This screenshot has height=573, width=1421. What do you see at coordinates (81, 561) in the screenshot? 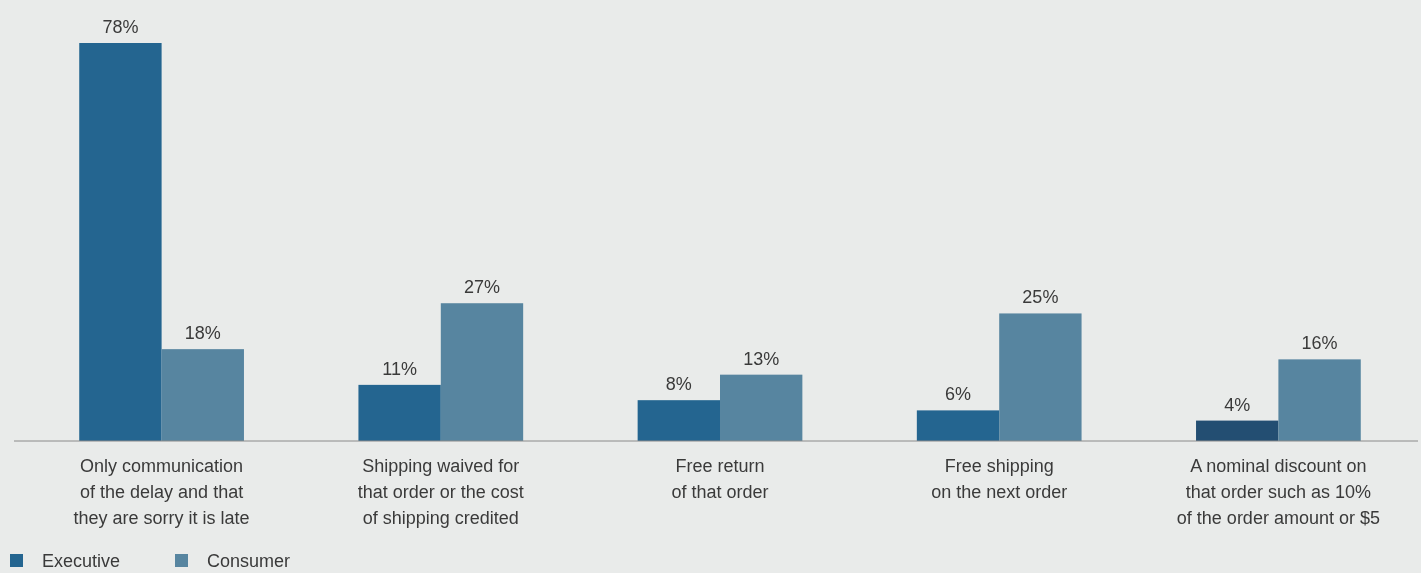
I see `legend-label: Executive` at bounding box center [81, 561].